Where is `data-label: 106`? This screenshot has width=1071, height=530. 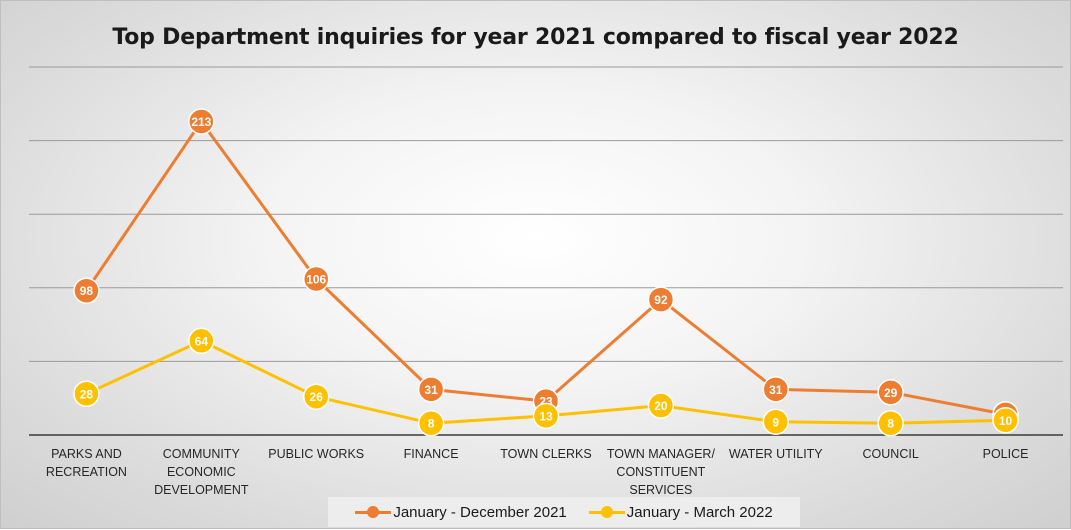
data-label: 106 is located at coordinates (316, 279).